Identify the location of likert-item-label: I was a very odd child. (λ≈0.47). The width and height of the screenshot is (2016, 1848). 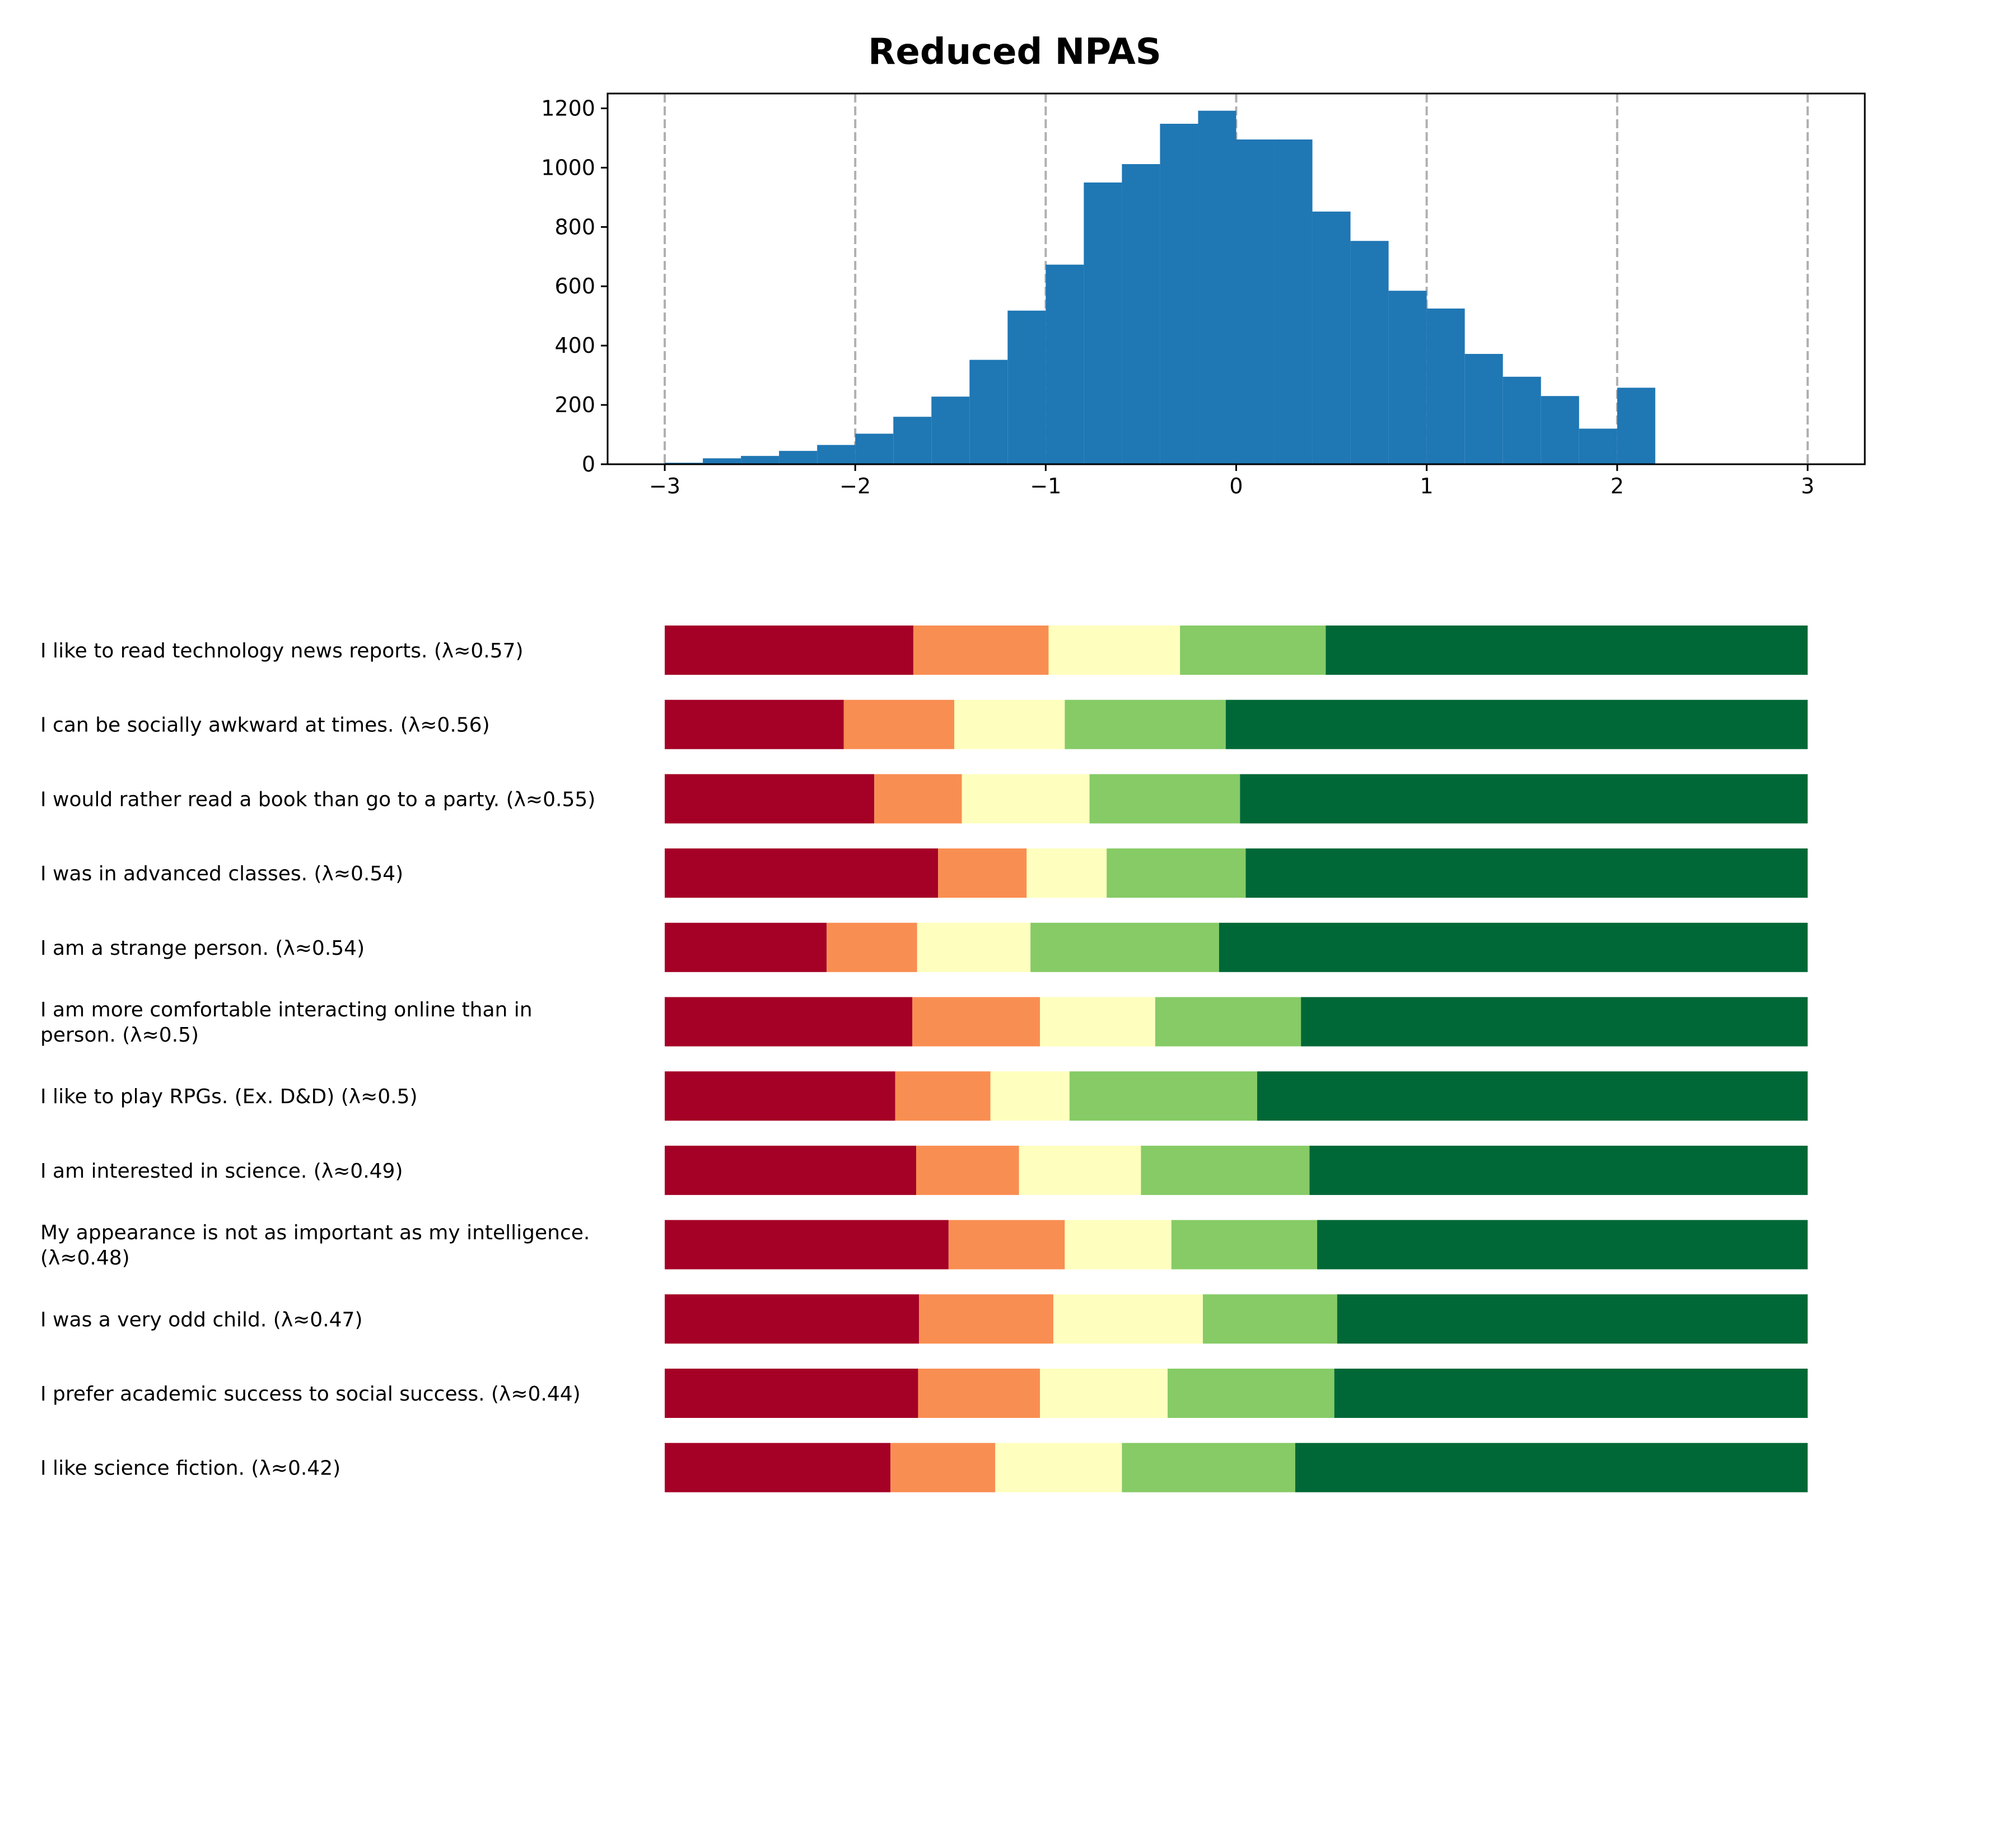
(202, 1320).